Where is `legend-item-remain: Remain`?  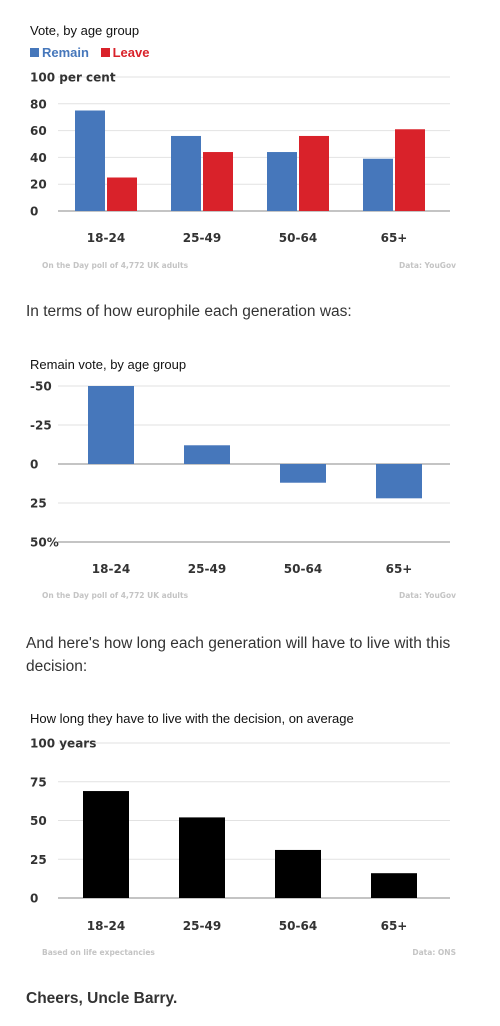
legend-item-remain: Remain is located at coordinates (61, 52).